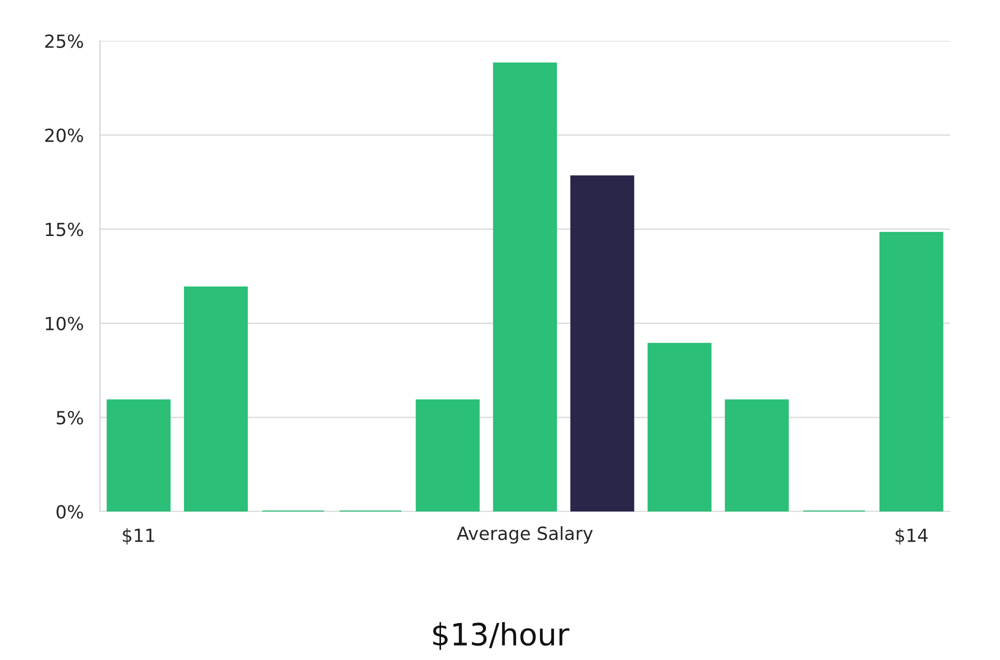  Describe the element at coordinates (65, 229) in the screenshot. I see `y-tick-label: 15%` at that location.